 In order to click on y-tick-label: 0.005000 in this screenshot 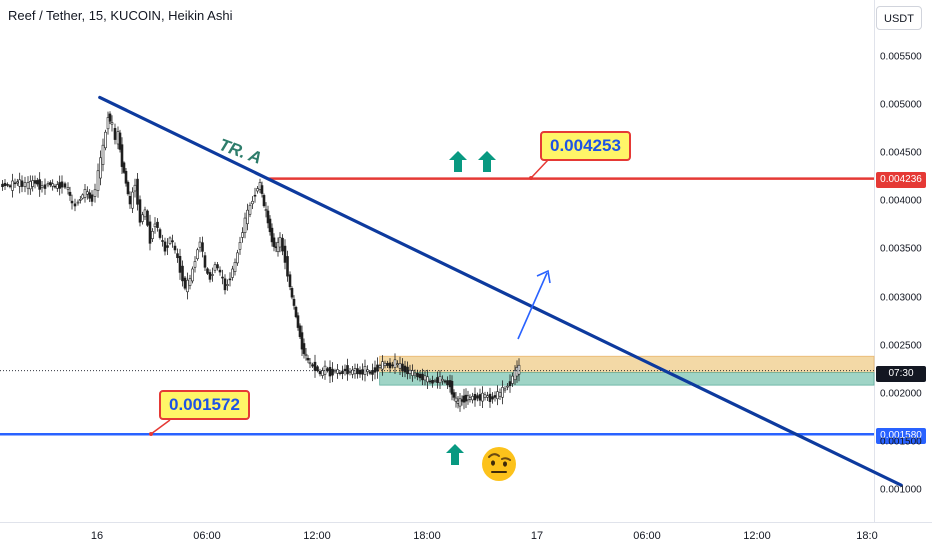, I will do `click(901, 105)`.